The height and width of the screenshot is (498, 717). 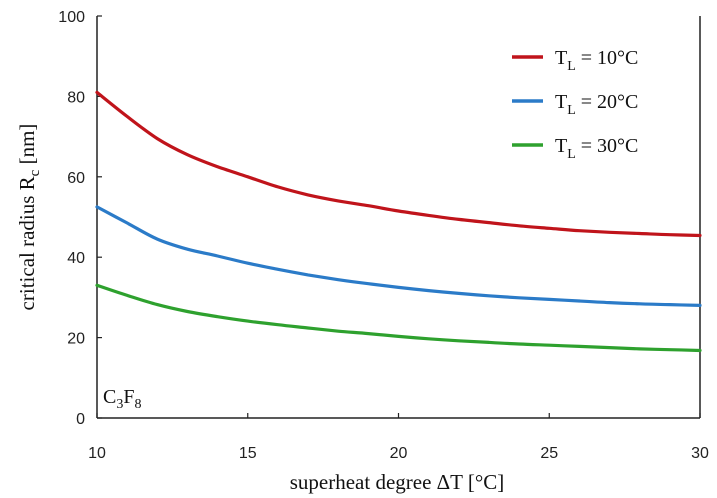 What do you see at coordinates (76, 339) in the screenshot?
I see `y-tick-label: 20` at bounding box center [76, 339].